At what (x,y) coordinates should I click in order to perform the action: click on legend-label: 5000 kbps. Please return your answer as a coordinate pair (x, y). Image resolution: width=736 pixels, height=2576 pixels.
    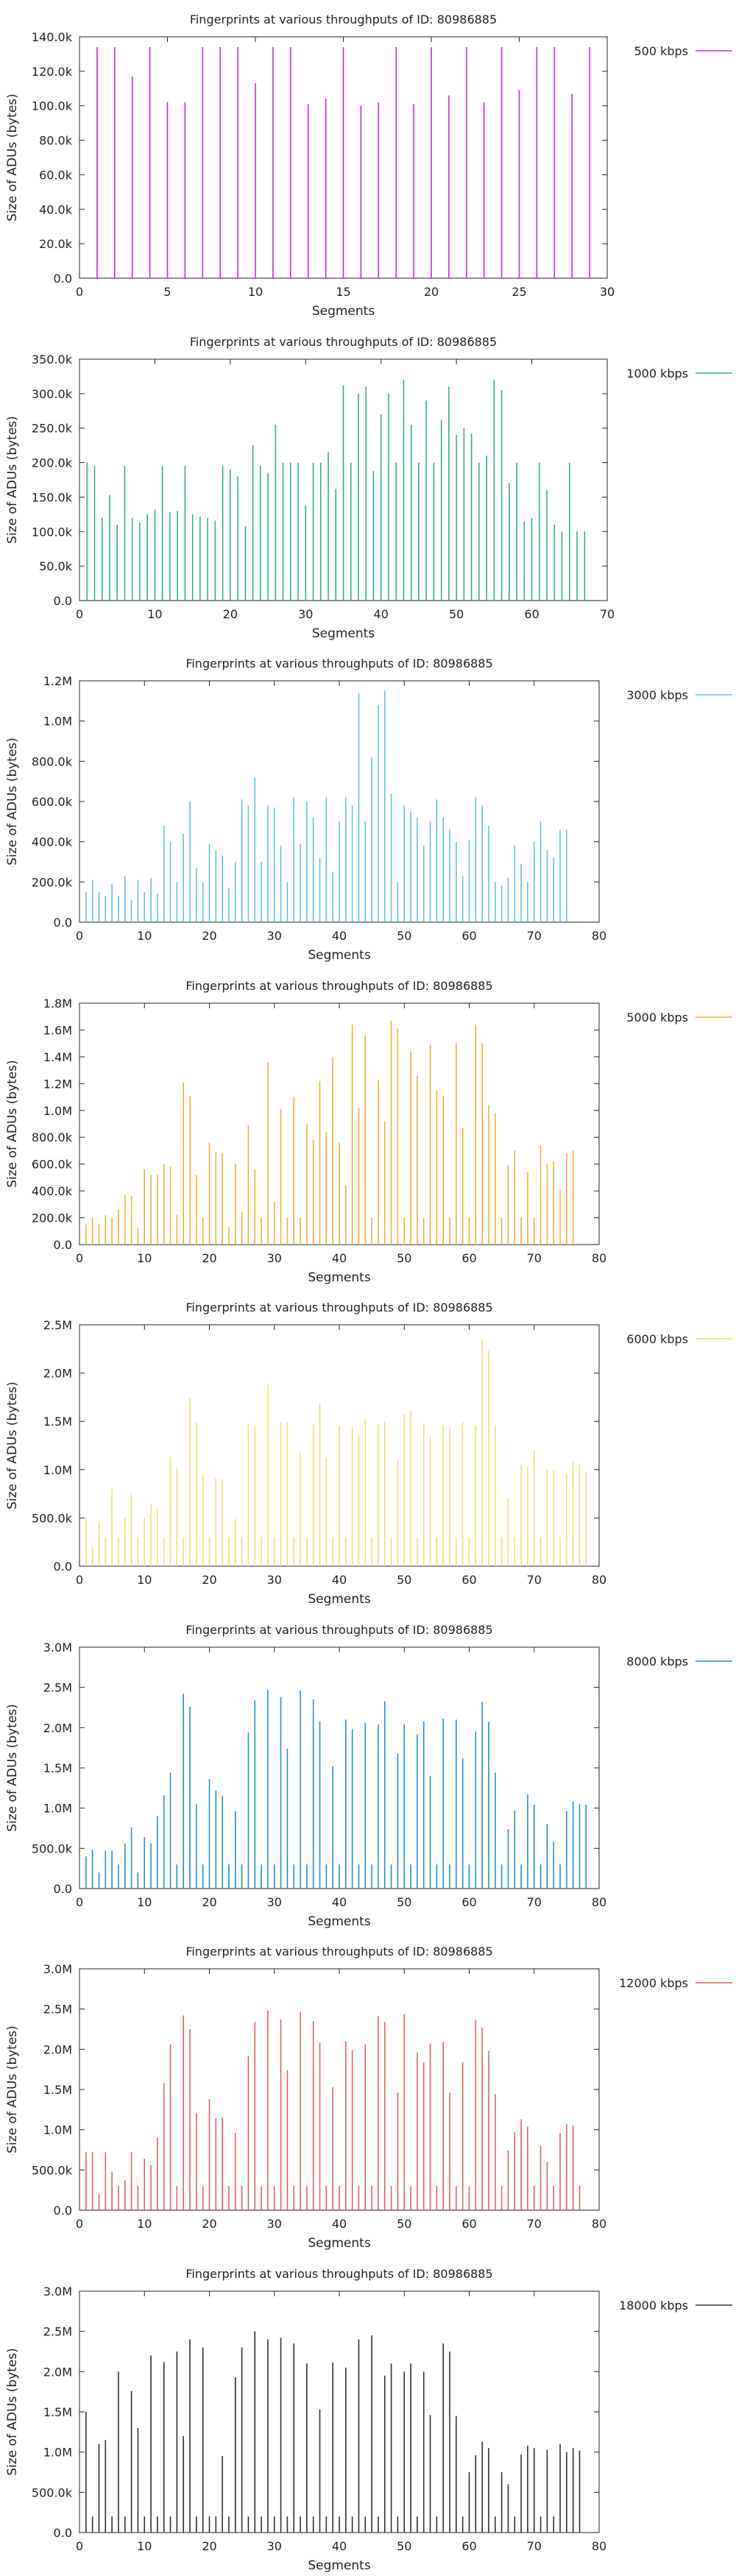
    Looking at the image, I should click on (657, 1018).